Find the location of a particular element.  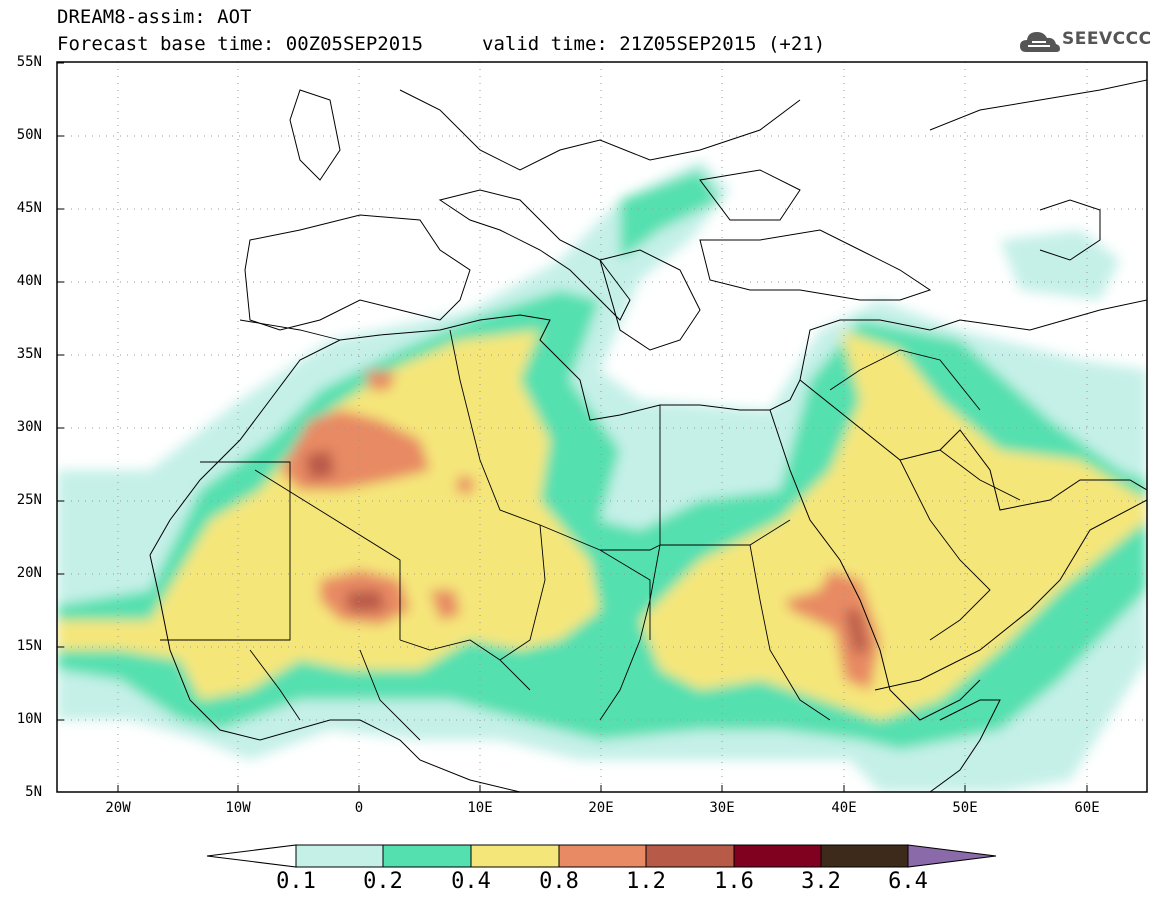

lat-label: 5N is located at coordinates (33, 792).